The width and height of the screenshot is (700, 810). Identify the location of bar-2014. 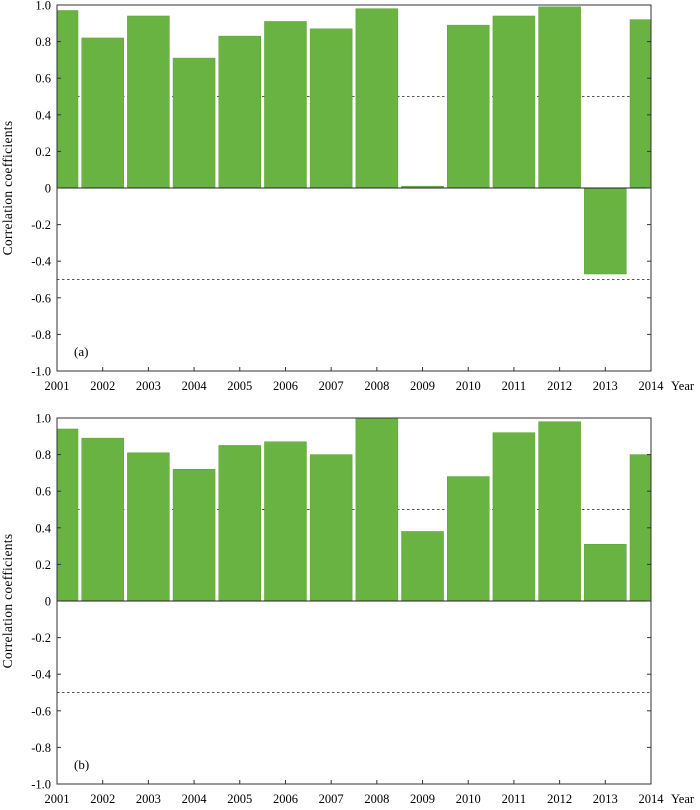
(640, 104).